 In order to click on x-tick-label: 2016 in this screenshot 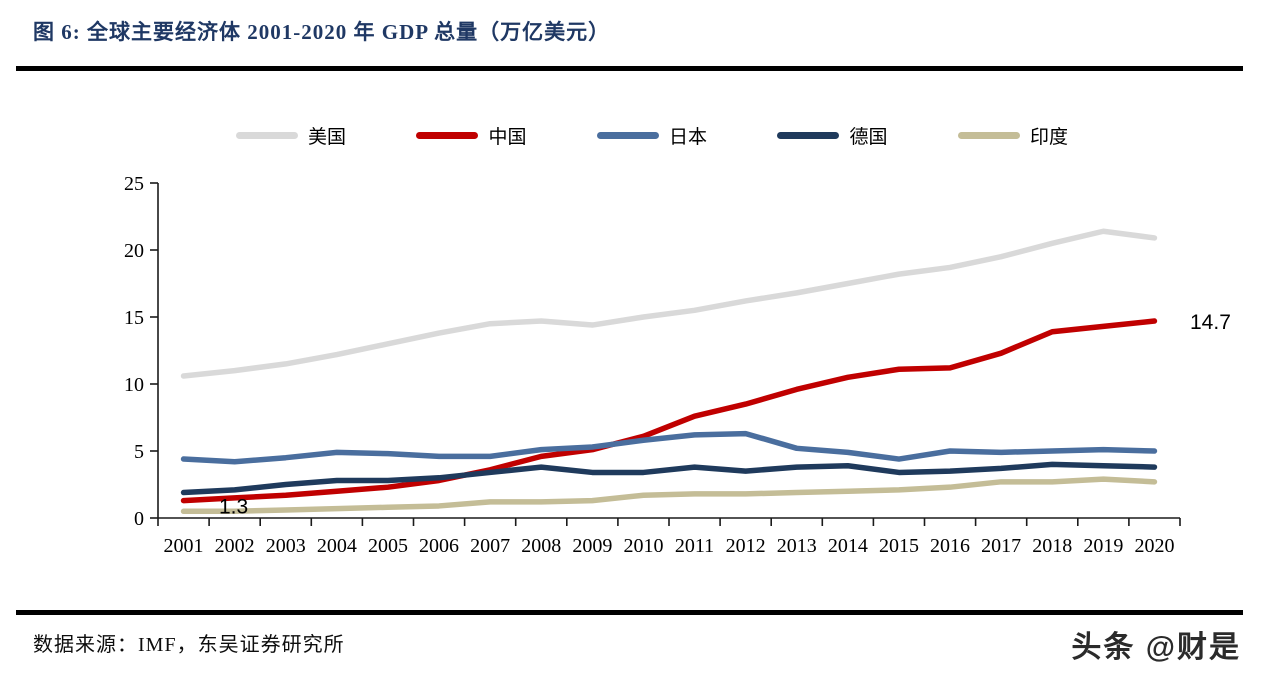, I will do `click(950, 546)`.